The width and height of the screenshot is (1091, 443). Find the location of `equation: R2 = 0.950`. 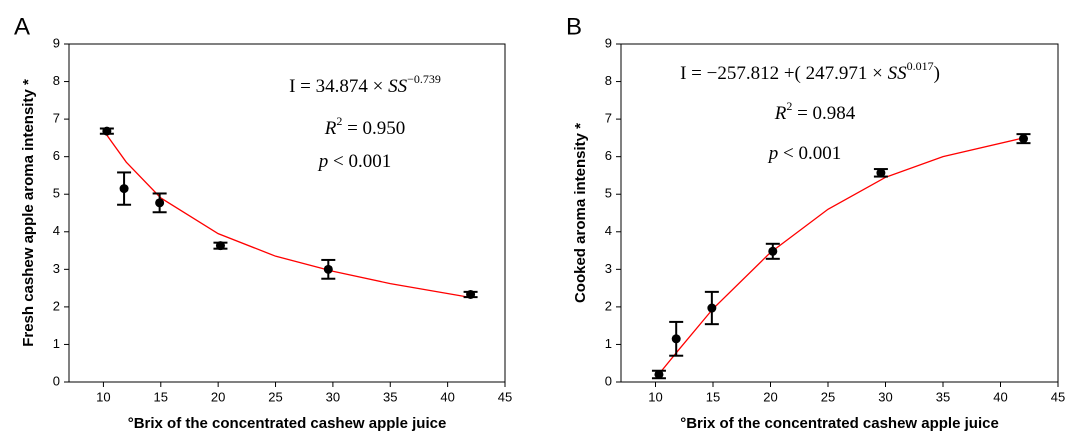

equation: R2 = 0.950 is located at coordinates (365, 127).